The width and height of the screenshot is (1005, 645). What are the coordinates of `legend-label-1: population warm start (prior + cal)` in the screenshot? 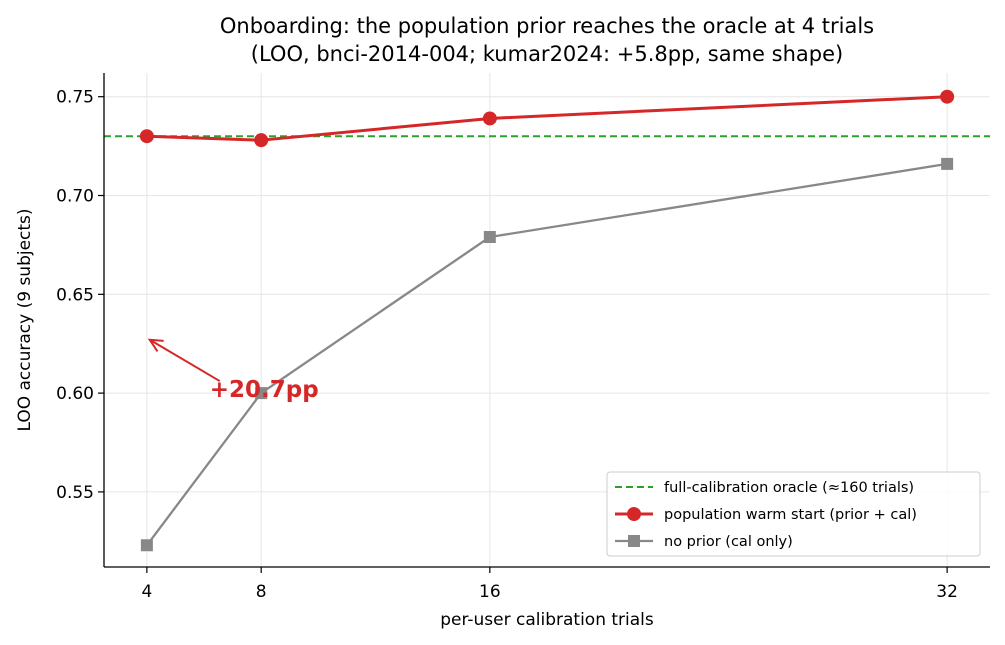 It's located at (790, 515).